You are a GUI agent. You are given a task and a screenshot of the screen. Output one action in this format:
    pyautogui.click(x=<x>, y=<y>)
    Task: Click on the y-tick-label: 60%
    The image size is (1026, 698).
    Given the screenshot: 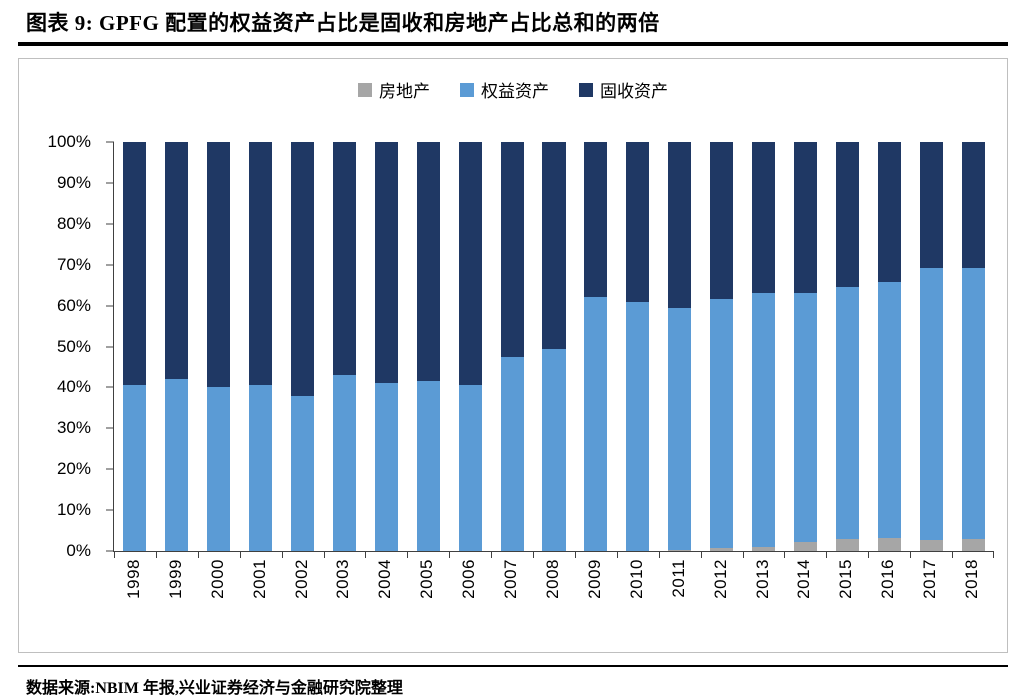 What is the action you would take?
    pyautogui.click(x=73, y=305)
    